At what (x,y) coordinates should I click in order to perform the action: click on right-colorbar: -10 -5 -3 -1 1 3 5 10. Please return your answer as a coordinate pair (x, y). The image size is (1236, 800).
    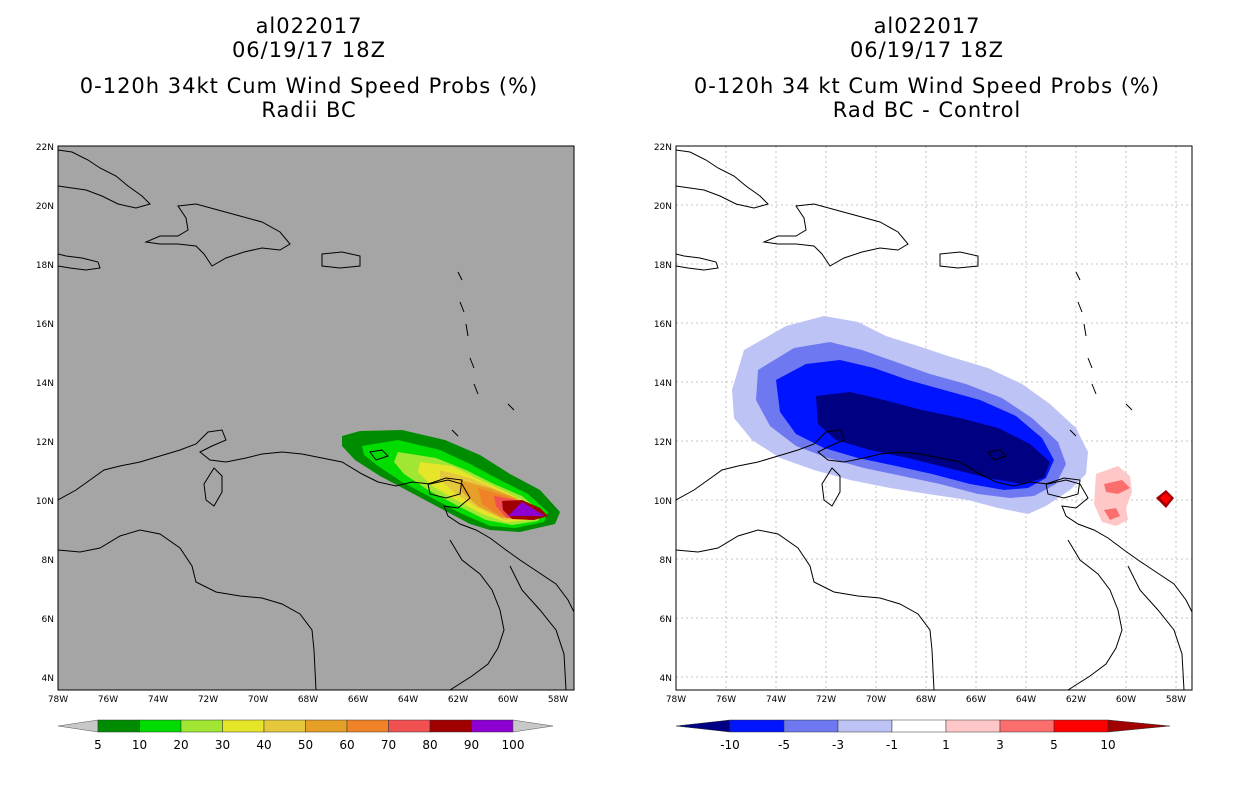
    Looking at the image, I should click on (923, 735).